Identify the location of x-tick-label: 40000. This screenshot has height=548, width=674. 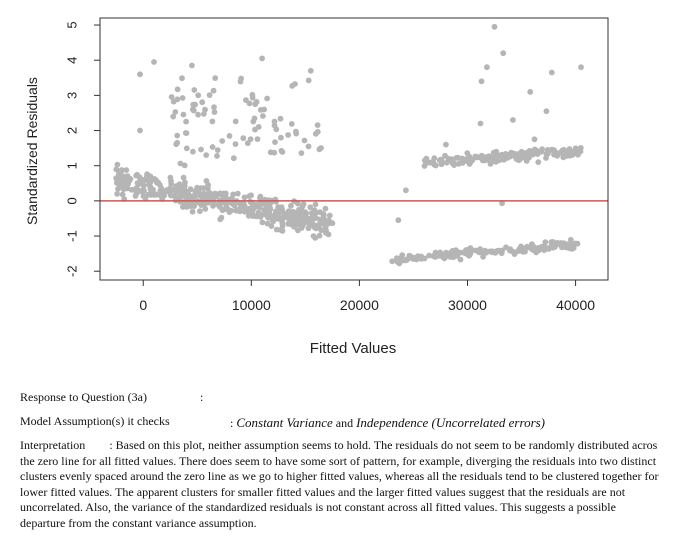
(575, 305).